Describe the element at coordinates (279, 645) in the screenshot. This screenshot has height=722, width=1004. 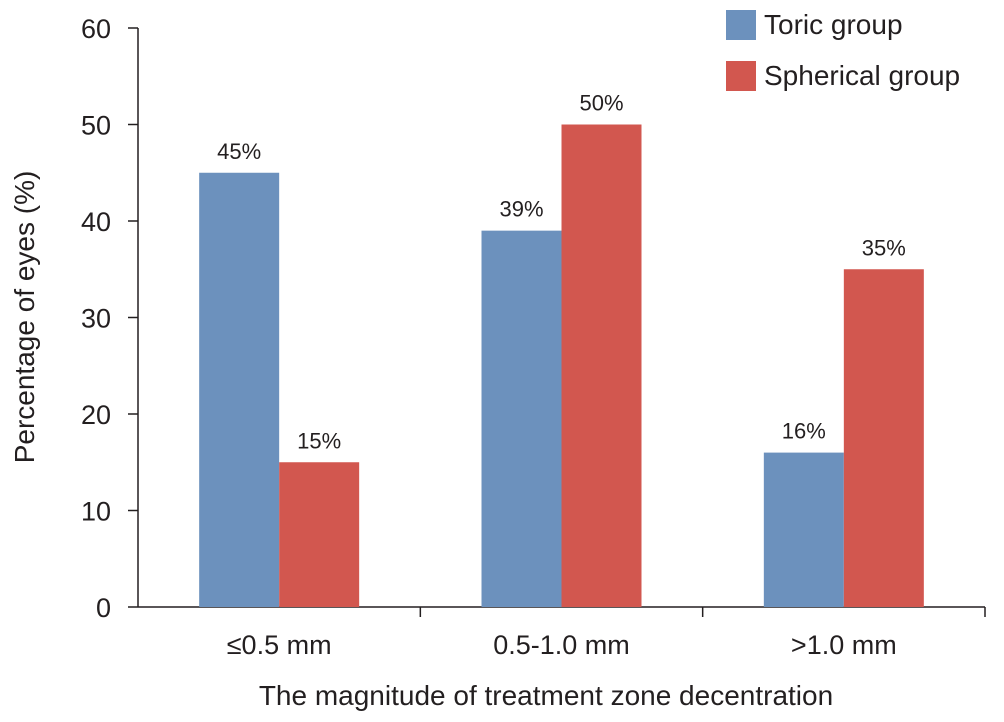
I see `x-tick-label: ≤0.5 mm` at that location.